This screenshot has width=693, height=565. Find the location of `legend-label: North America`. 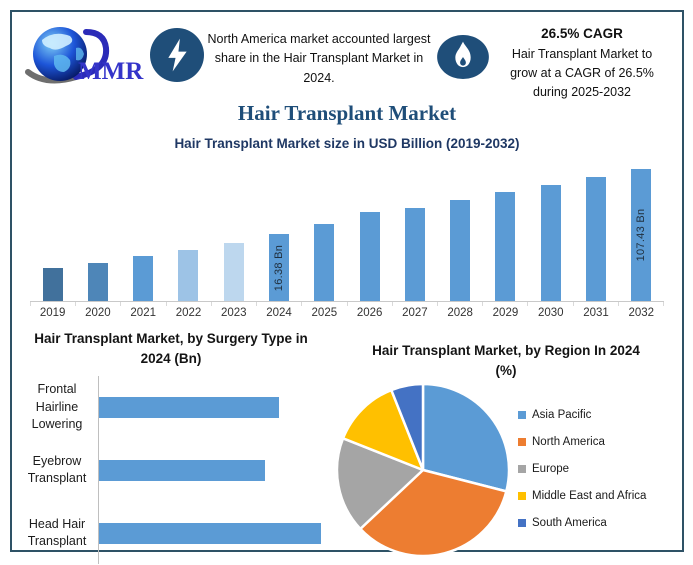

legend-label: North America is located at coordinates (568, 442).